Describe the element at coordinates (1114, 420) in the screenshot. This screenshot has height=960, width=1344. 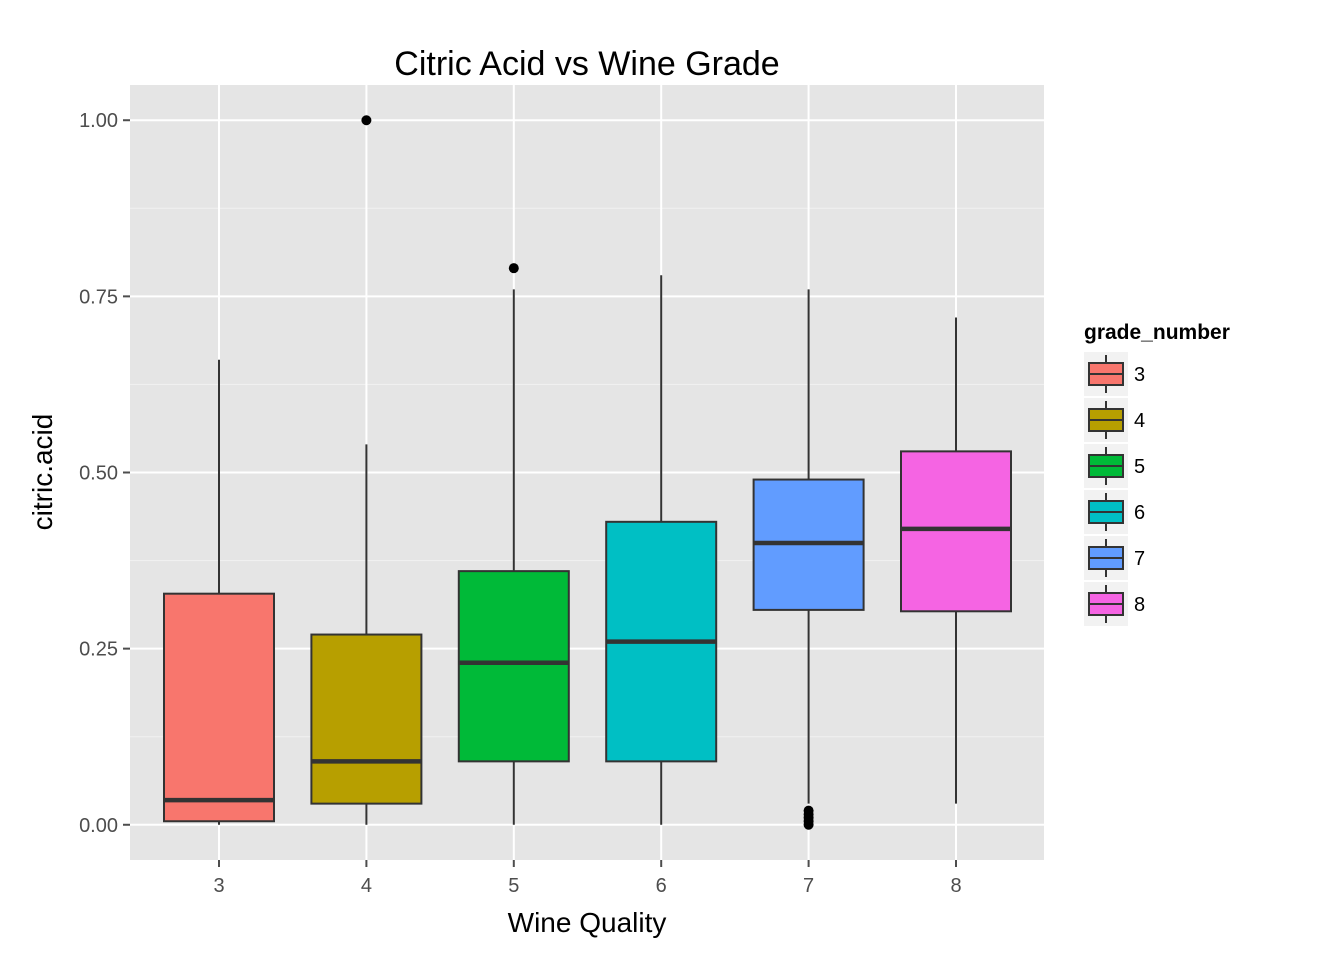
I see `legend-item-4: 4` at that location.